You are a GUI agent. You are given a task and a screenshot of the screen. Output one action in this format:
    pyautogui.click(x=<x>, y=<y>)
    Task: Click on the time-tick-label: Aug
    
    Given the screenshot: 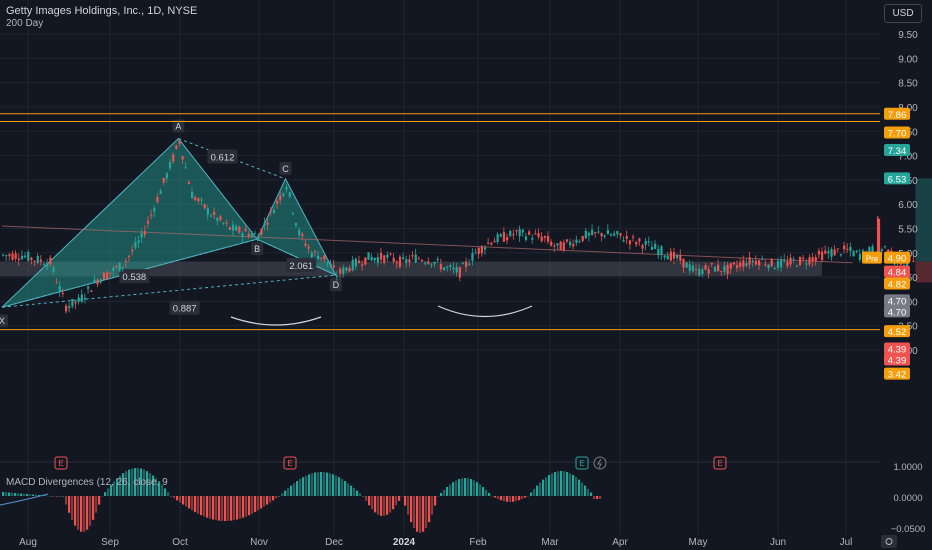 What is the action you would take?
    pyautogui.click(x=28, y=542)
    